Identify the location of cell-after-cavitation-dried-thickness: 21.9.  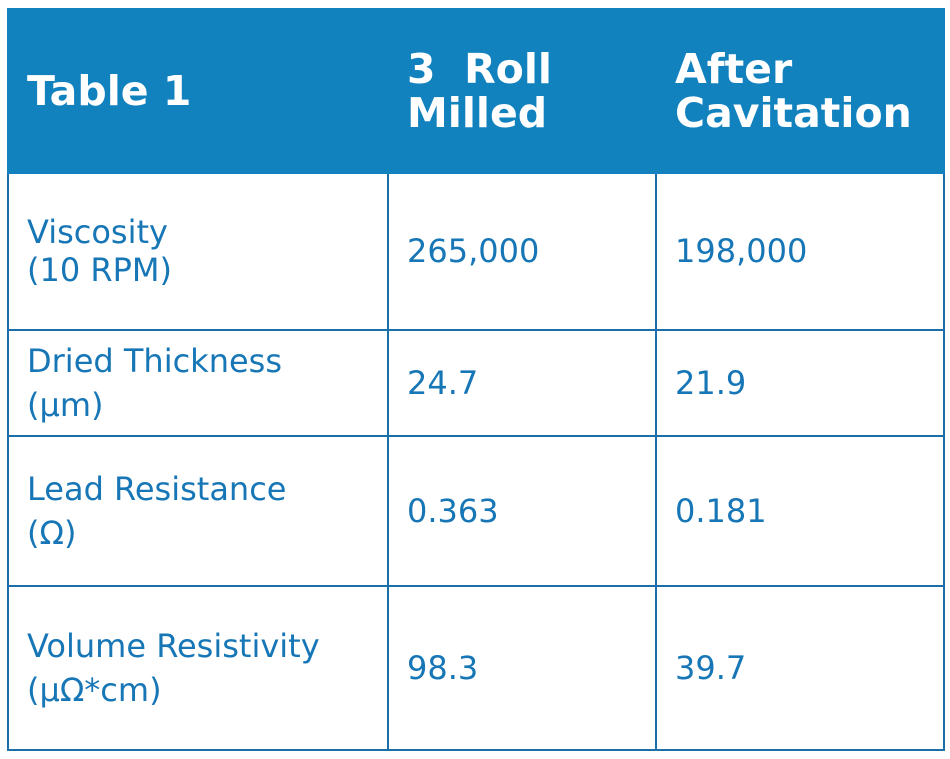
(800, 382).